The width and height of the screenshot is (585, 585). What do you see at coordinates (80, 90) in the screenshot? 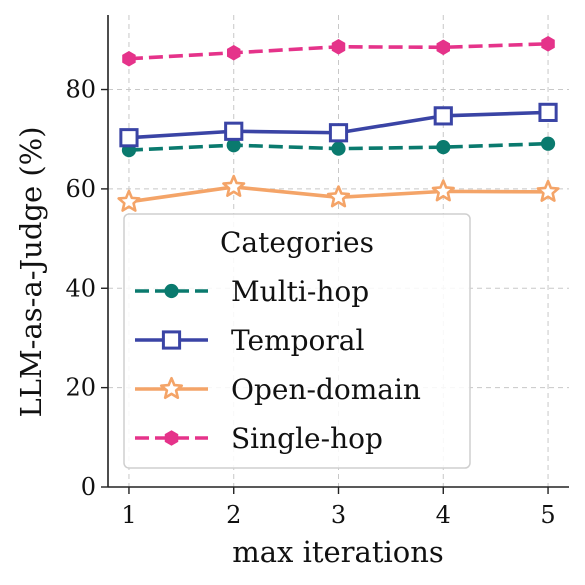
I see `y-tick-label: 80` at bounding box center [80, 90].